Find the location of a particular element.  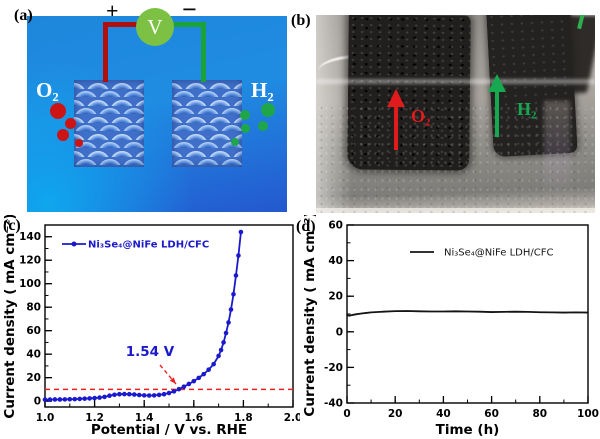

panel-d-label: (d) is located at coordinates (306, 226).